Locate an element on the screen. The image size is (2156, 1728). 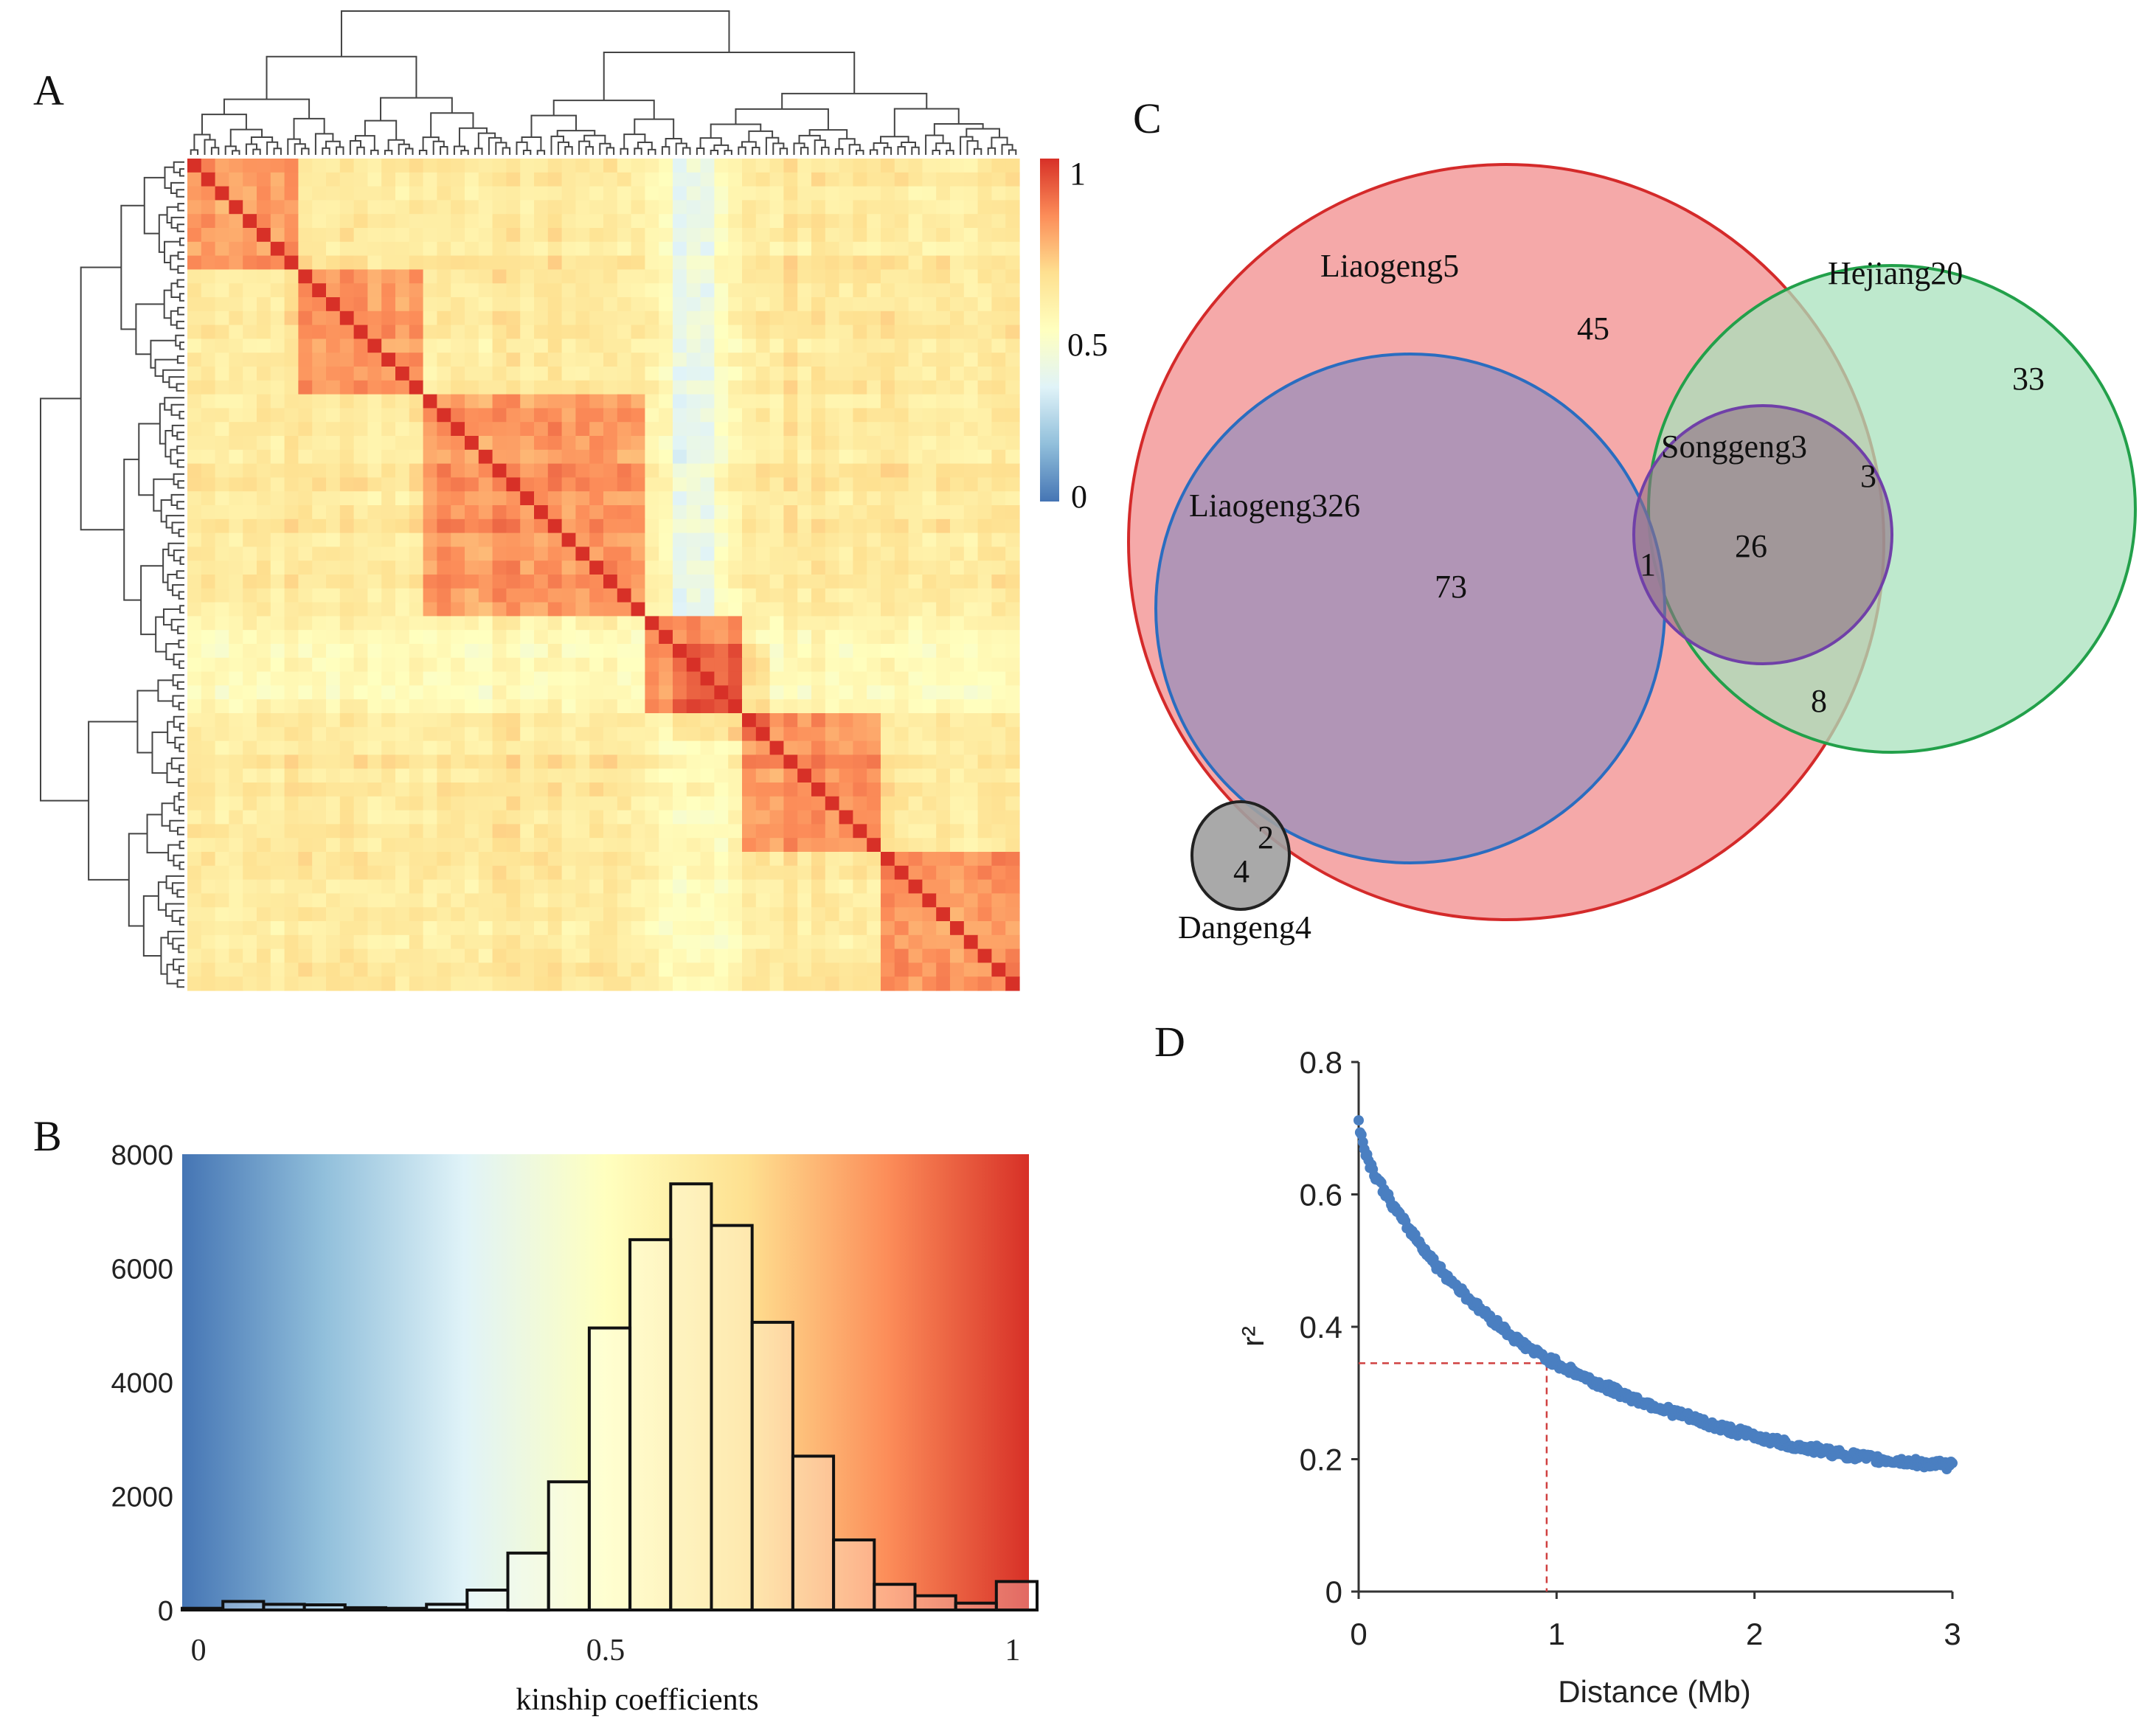
venn-count-songgeng3-hejiang20: 3 is located at coordinates (1868, 476).